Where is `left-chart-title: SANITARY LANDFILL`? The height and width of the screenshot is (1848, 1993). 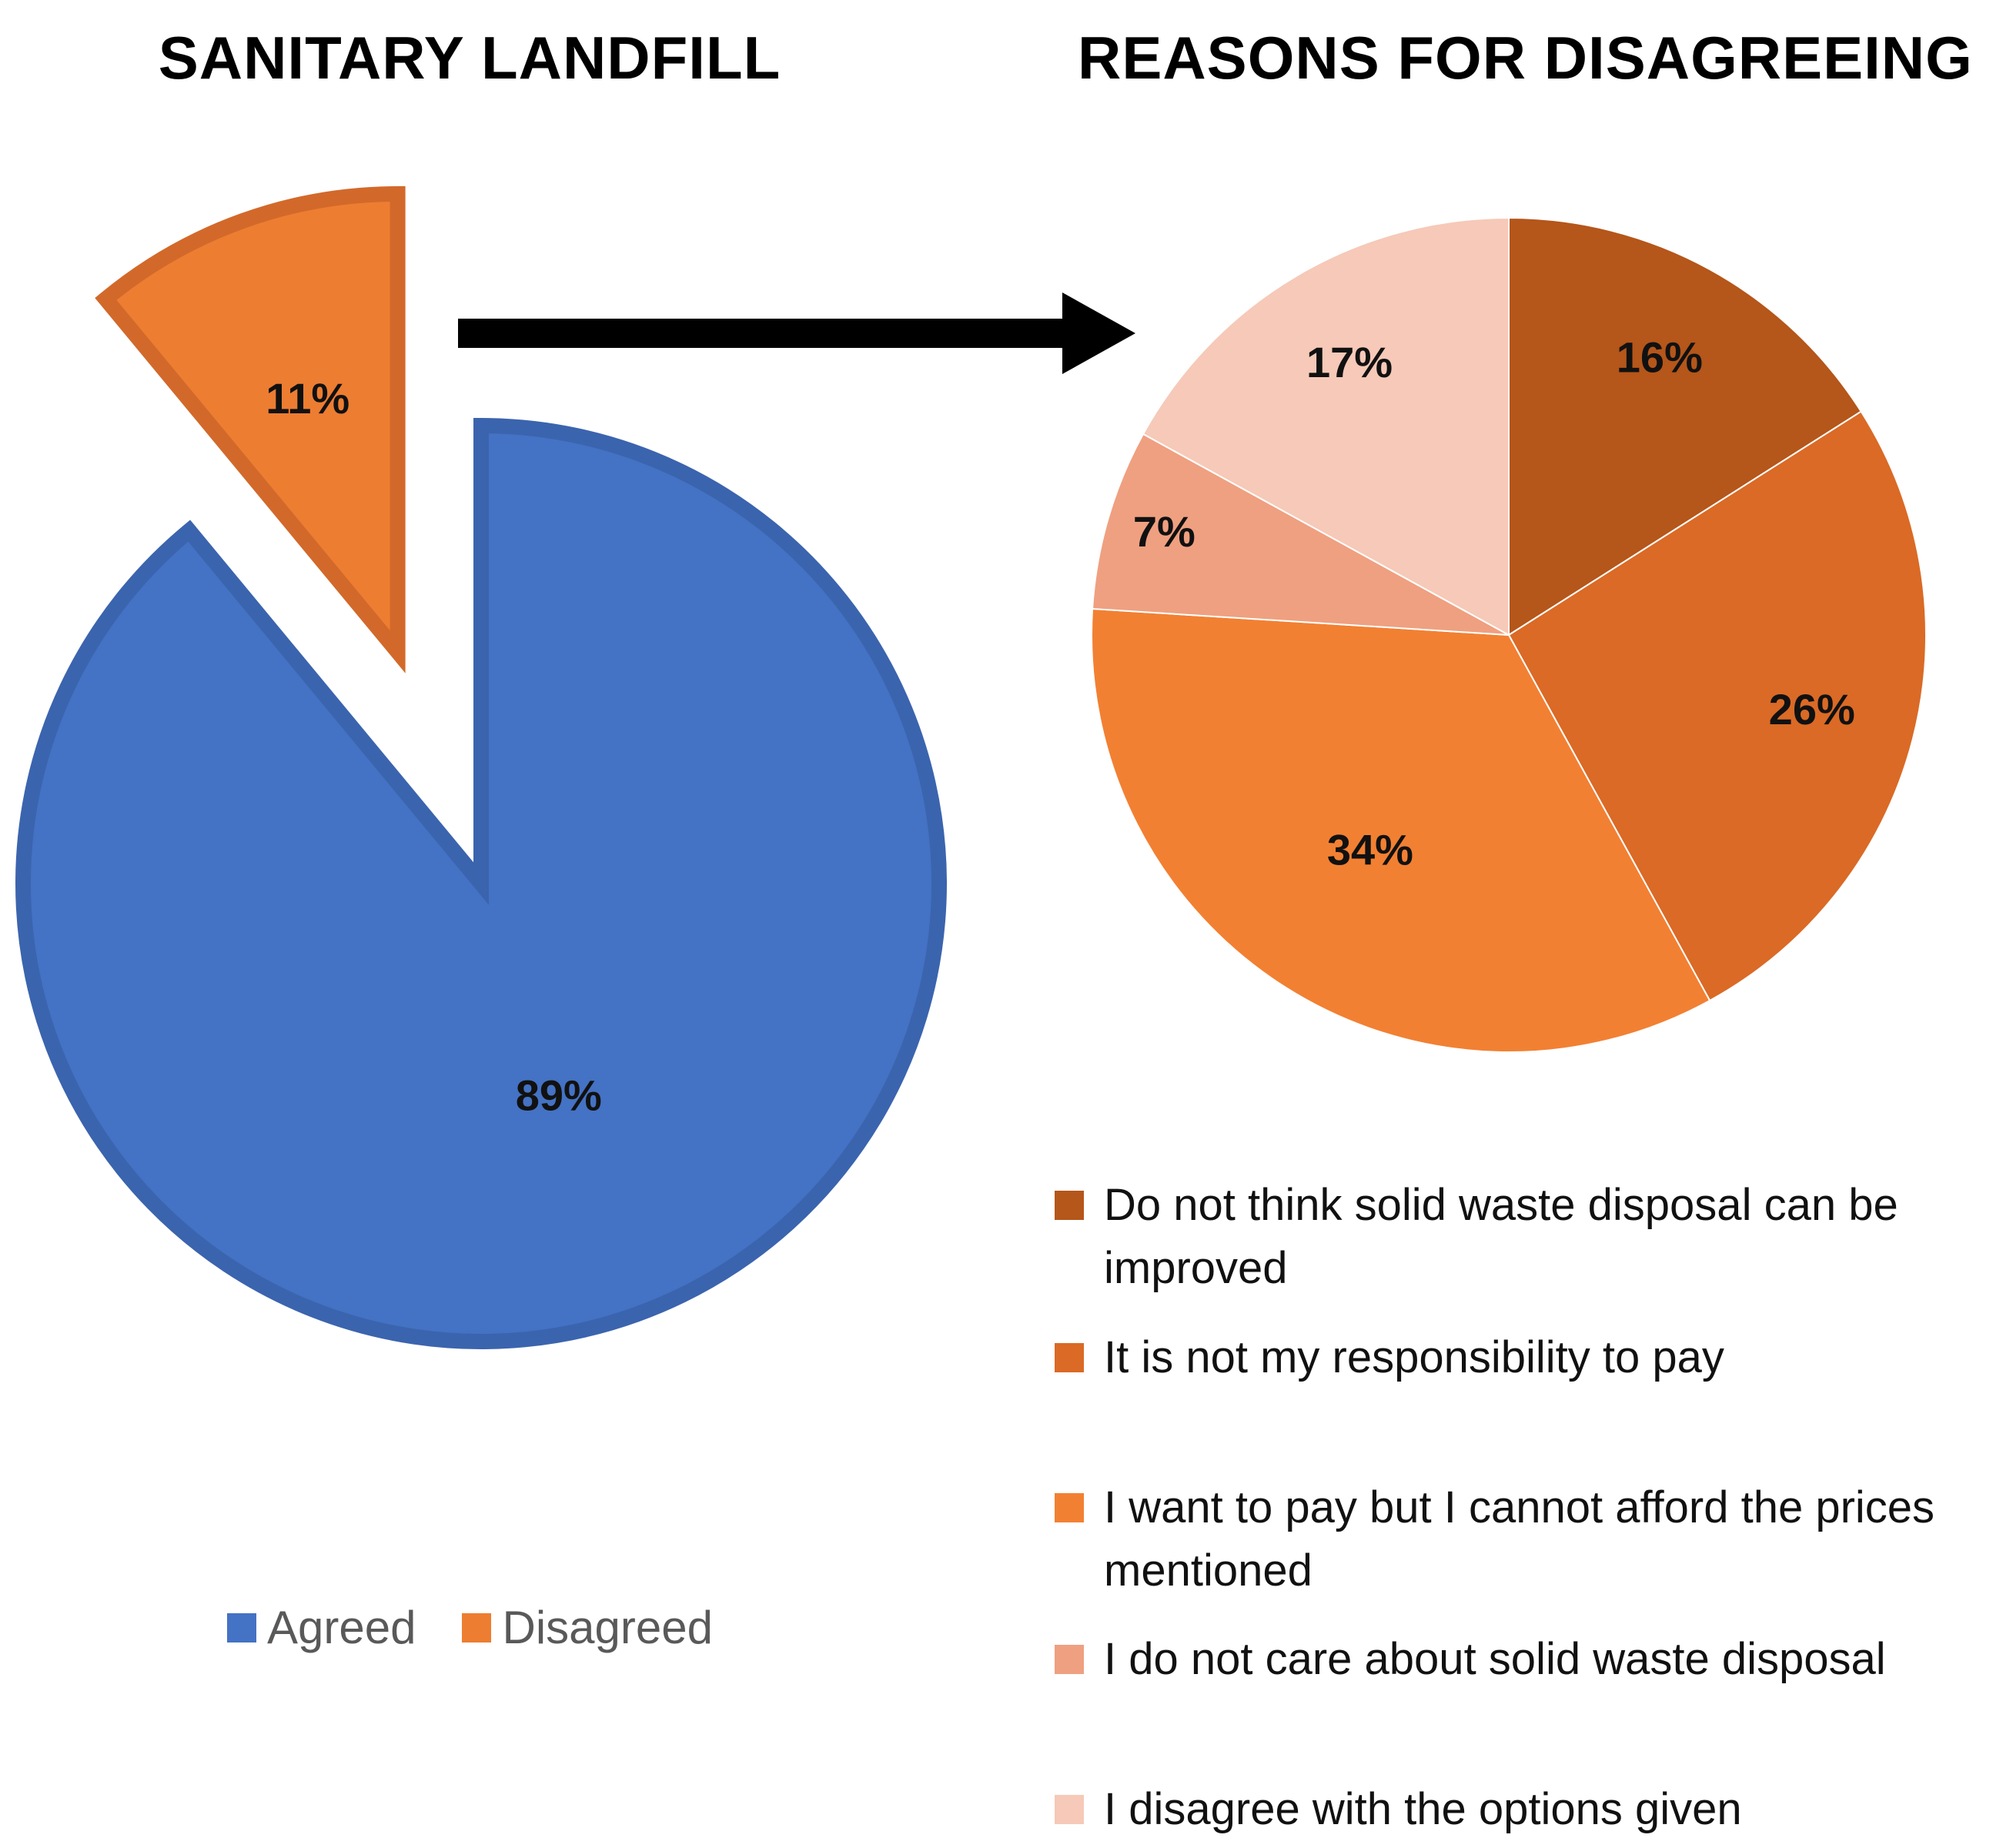
left-chart-title: SANITARY LANDFILL is located at coordinates (470, 58).